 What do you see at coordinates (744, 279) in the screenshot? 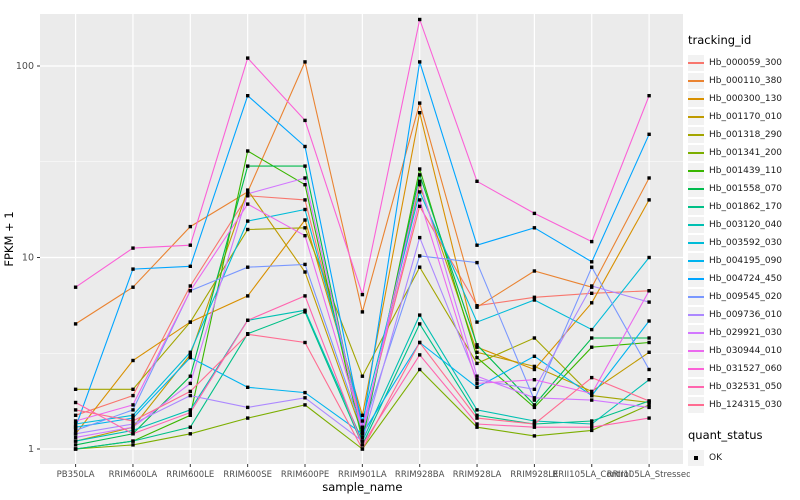
I see `legend-item: Hb_004724_450` at bounding box center [744, 279].